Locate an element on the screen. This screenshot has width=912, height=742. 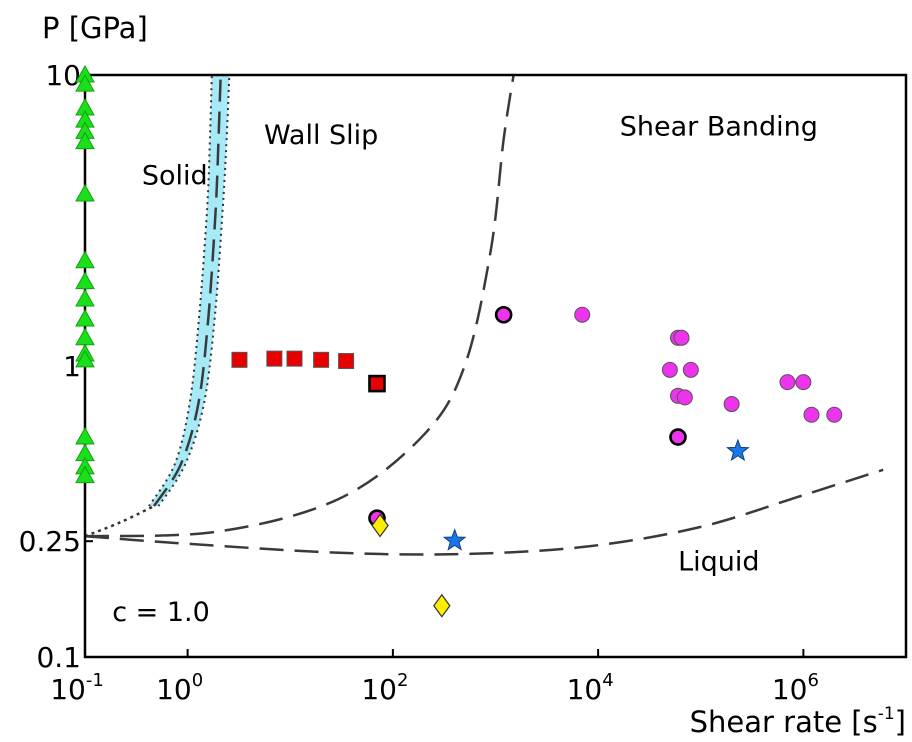
solid-band-fill is located at coordinates (189, 291).